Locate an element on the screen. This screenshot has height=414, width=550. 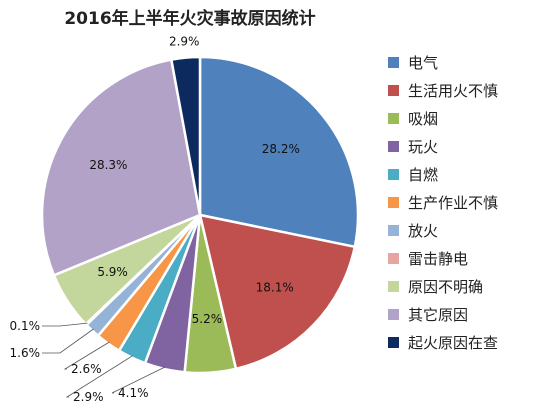
legend-item-2: 吸烟 is located at coordinates (443, 118).